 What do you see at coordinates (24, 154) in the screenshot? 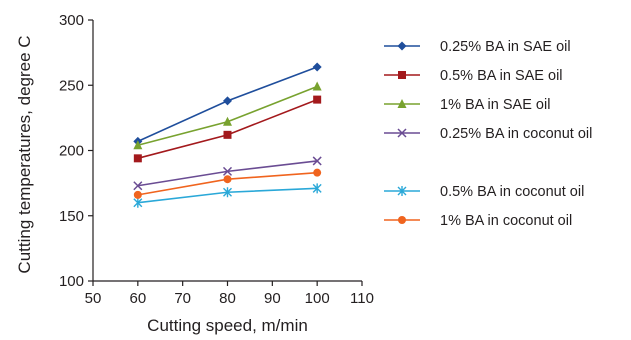
I see `y-axis-title: Cutting temperatures, degree C` at bounding box center [24, 154].